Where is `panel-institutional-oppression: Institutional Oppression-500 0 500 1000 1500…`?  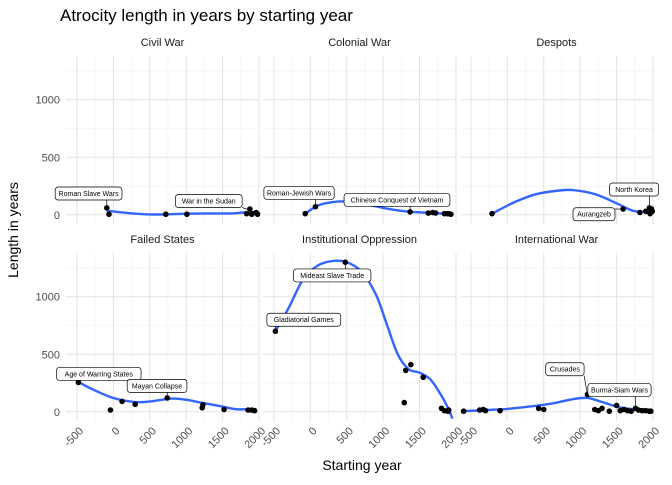 panel-institutional-oppression: Institutional Oppression-500 0 500 1000 1500… is located at coordinates (362, 342).